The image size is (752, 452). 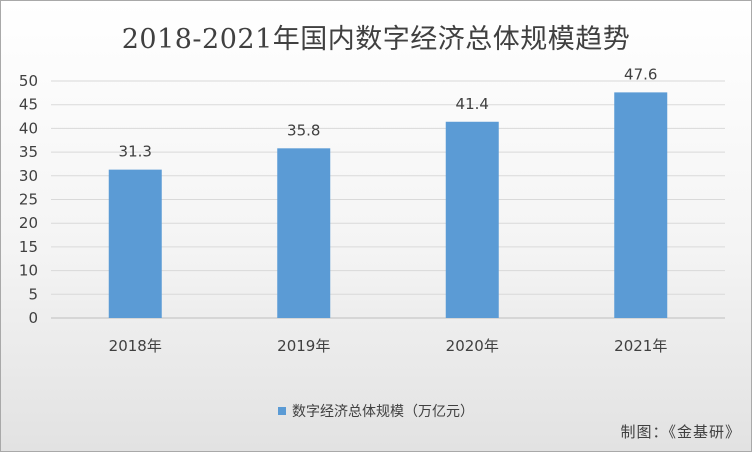 I want to click on y-tick-label: 10, so click(x=28, y=271).